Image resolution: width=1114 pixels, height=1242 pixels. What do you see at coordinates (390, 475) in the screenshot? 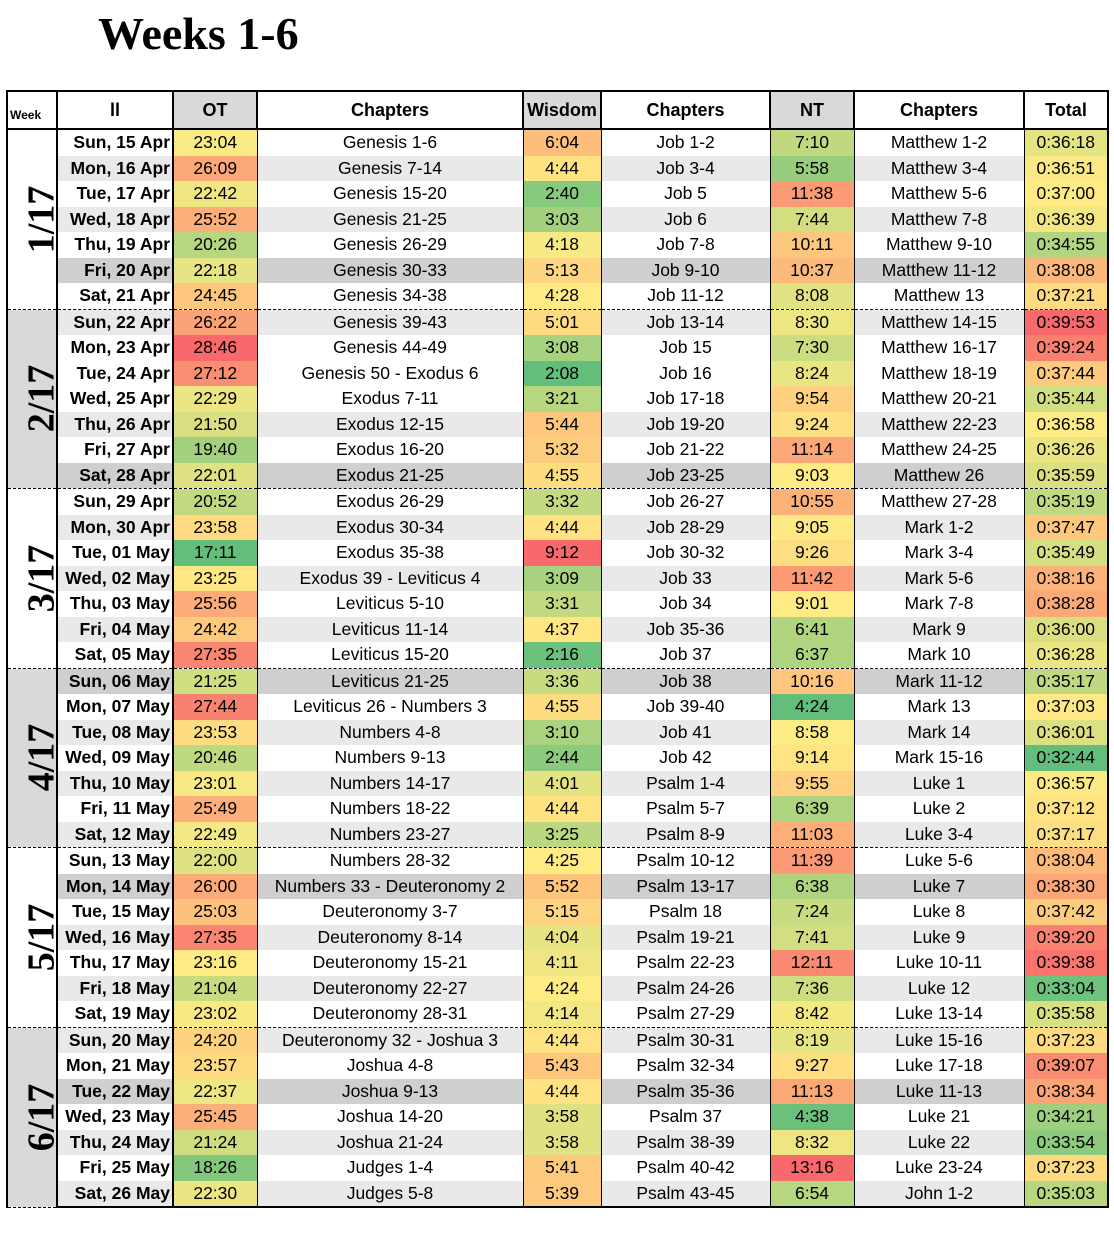
I see `ot-chapters-cell: Exodus 21-25` at bounding box center [390, 475].